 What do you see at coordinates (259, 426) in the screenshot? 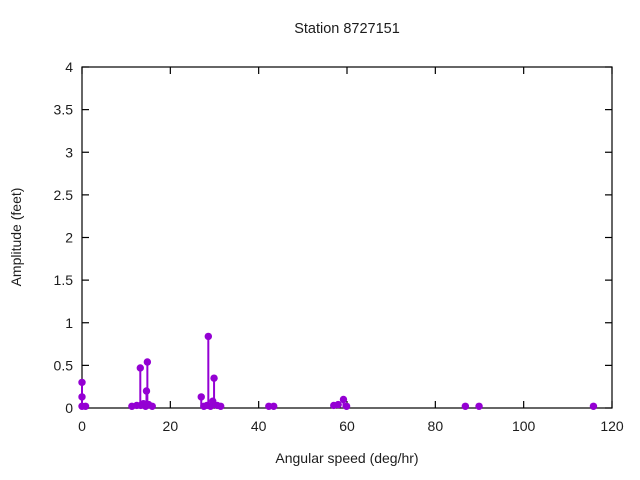
I see `x-tick-label: 40` at bounding box center [259, 426].